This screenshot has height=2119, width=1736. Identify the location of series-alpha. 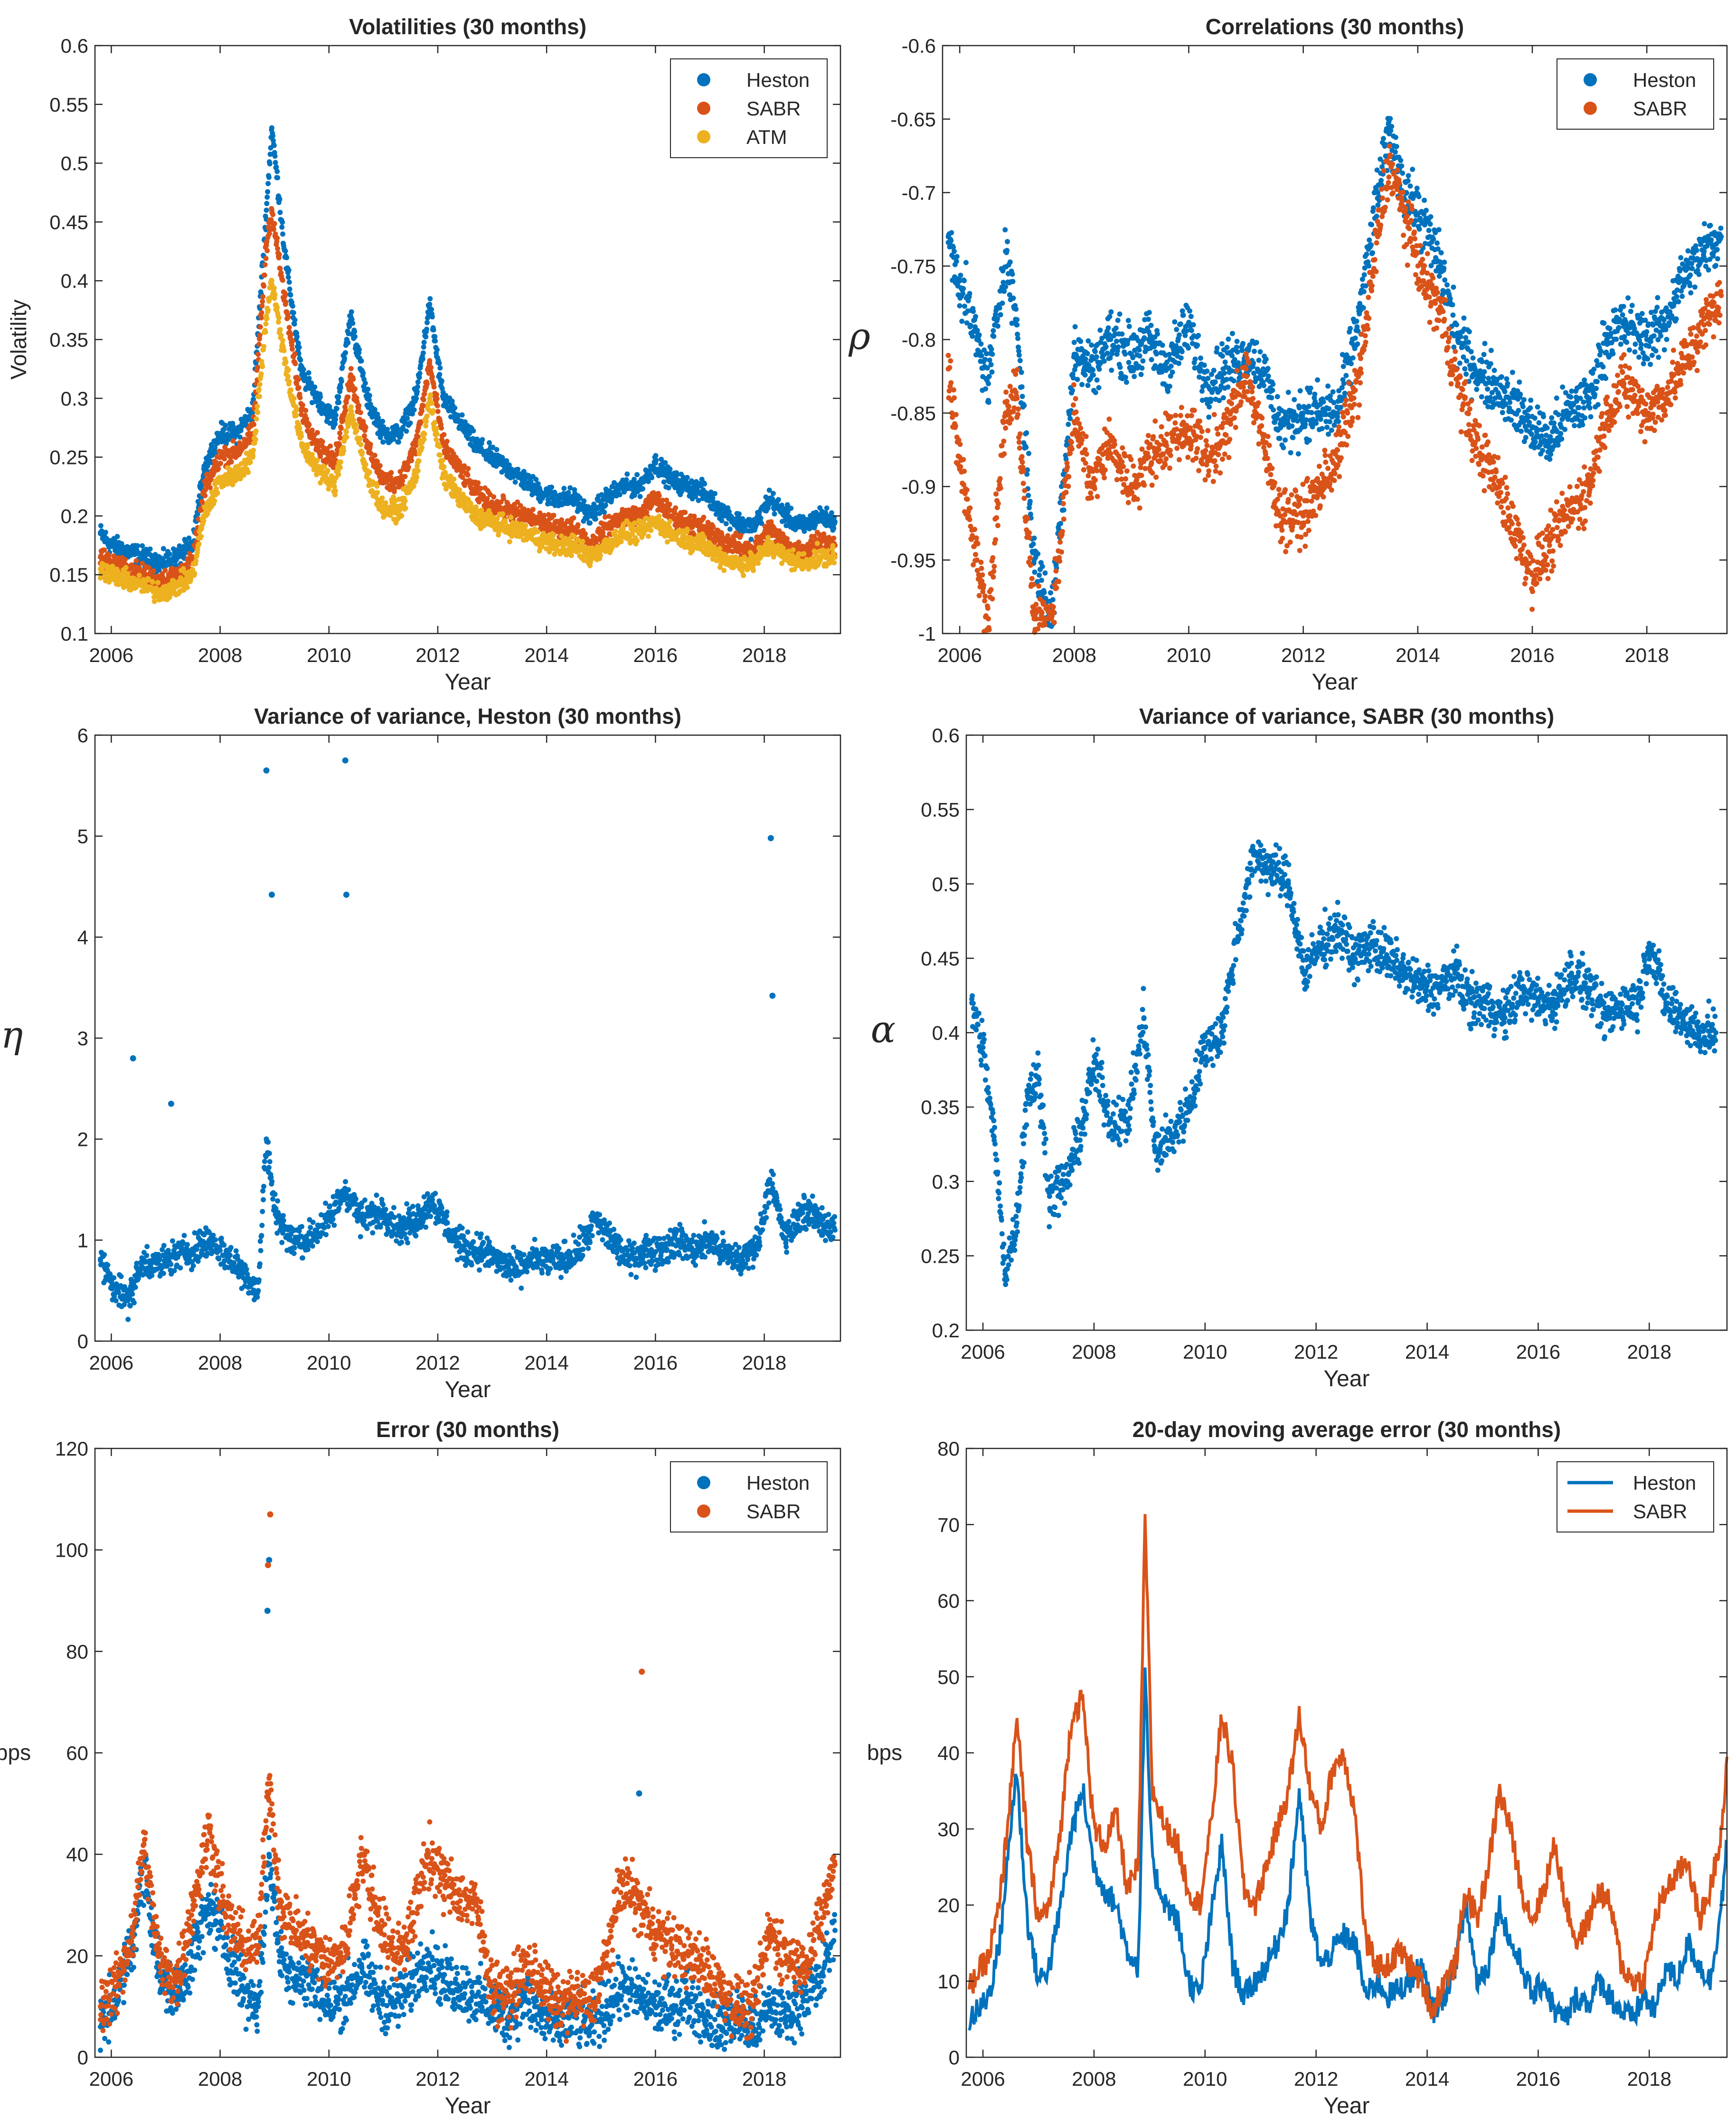
(1344, 1063).